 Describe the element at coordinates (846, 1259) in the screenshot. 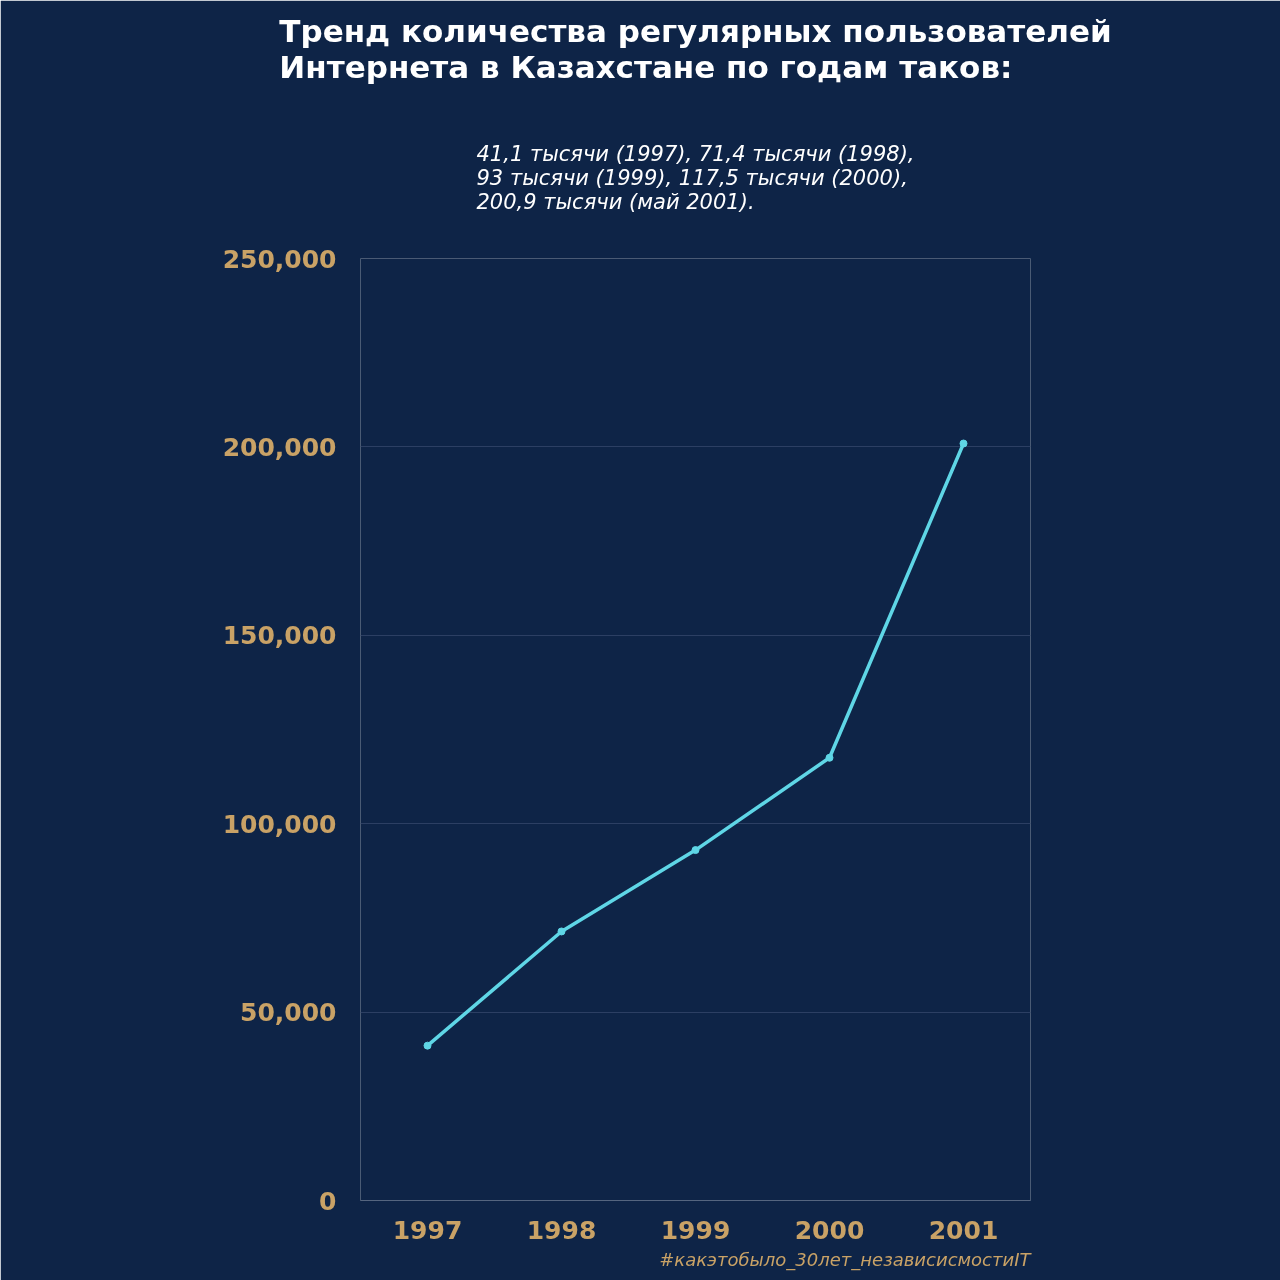

I see `text: #какэтобыло_30лет_независисмостиIT` at that location.